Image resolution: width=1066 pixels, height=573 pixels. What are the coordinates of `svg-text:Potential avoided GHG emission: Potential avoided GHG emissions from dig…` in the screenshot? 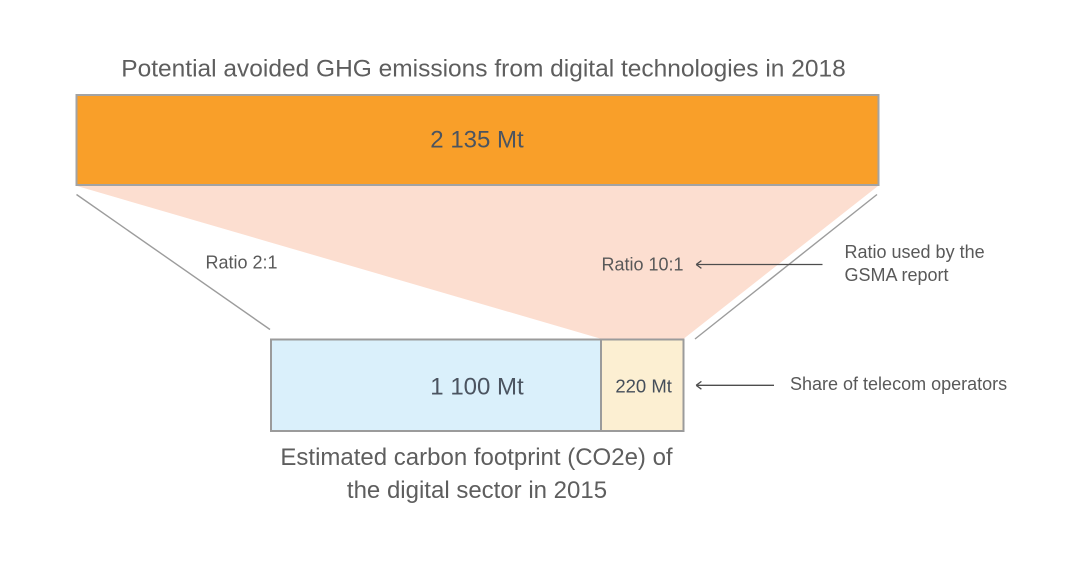 It's located at (483, 69).